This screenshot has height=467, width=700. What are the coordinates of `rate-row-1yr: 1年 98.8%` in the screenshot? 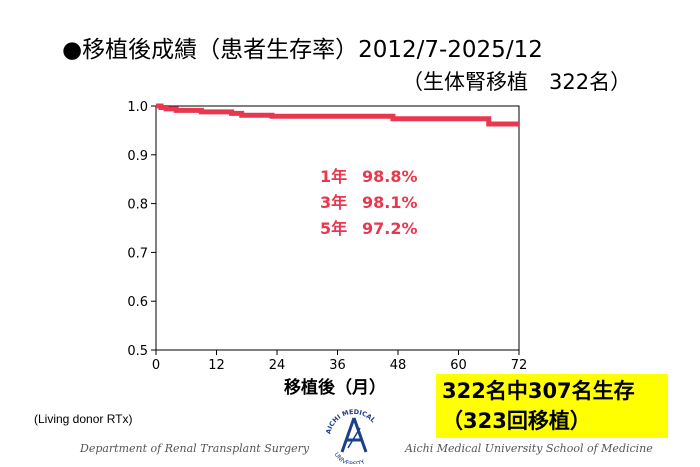 It's located at (369, 177).